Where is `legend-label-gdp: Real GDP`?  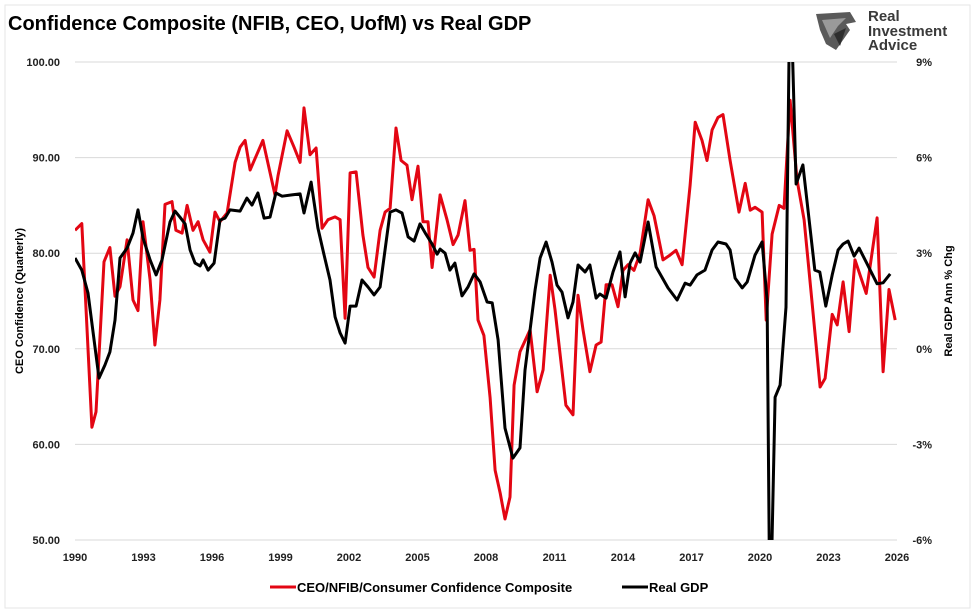
legend-label-gdp: Real GDP is located at coordinates (679, 587).